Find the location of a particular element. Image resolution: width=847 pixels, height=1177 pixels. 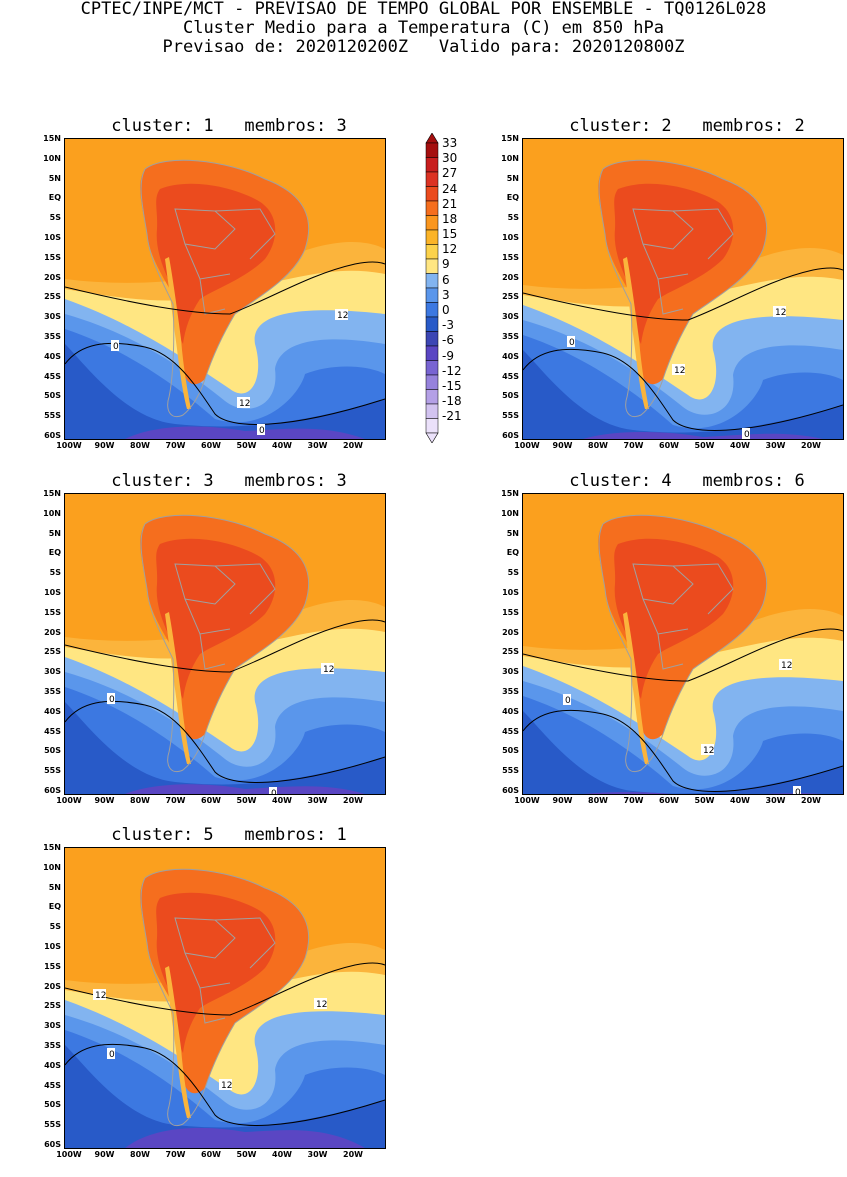

latitude-tick-label: 30S is located at coordinates (52, 317).